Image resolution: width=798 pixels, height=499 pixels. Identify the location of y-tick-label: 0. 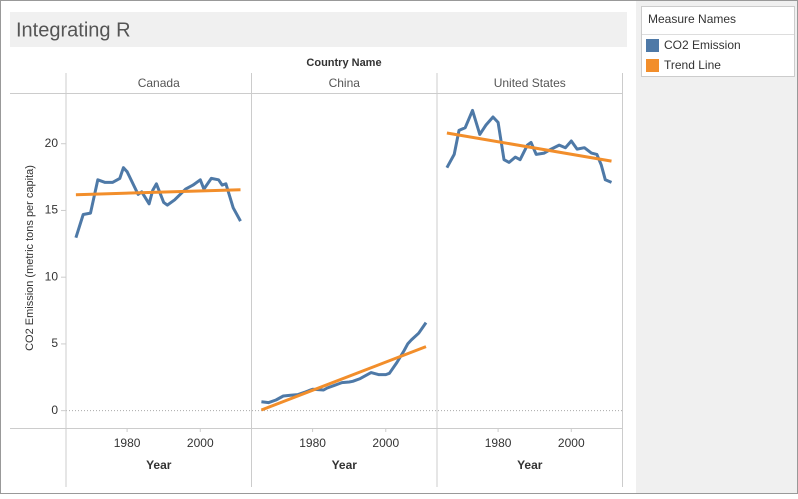
(54, 410).